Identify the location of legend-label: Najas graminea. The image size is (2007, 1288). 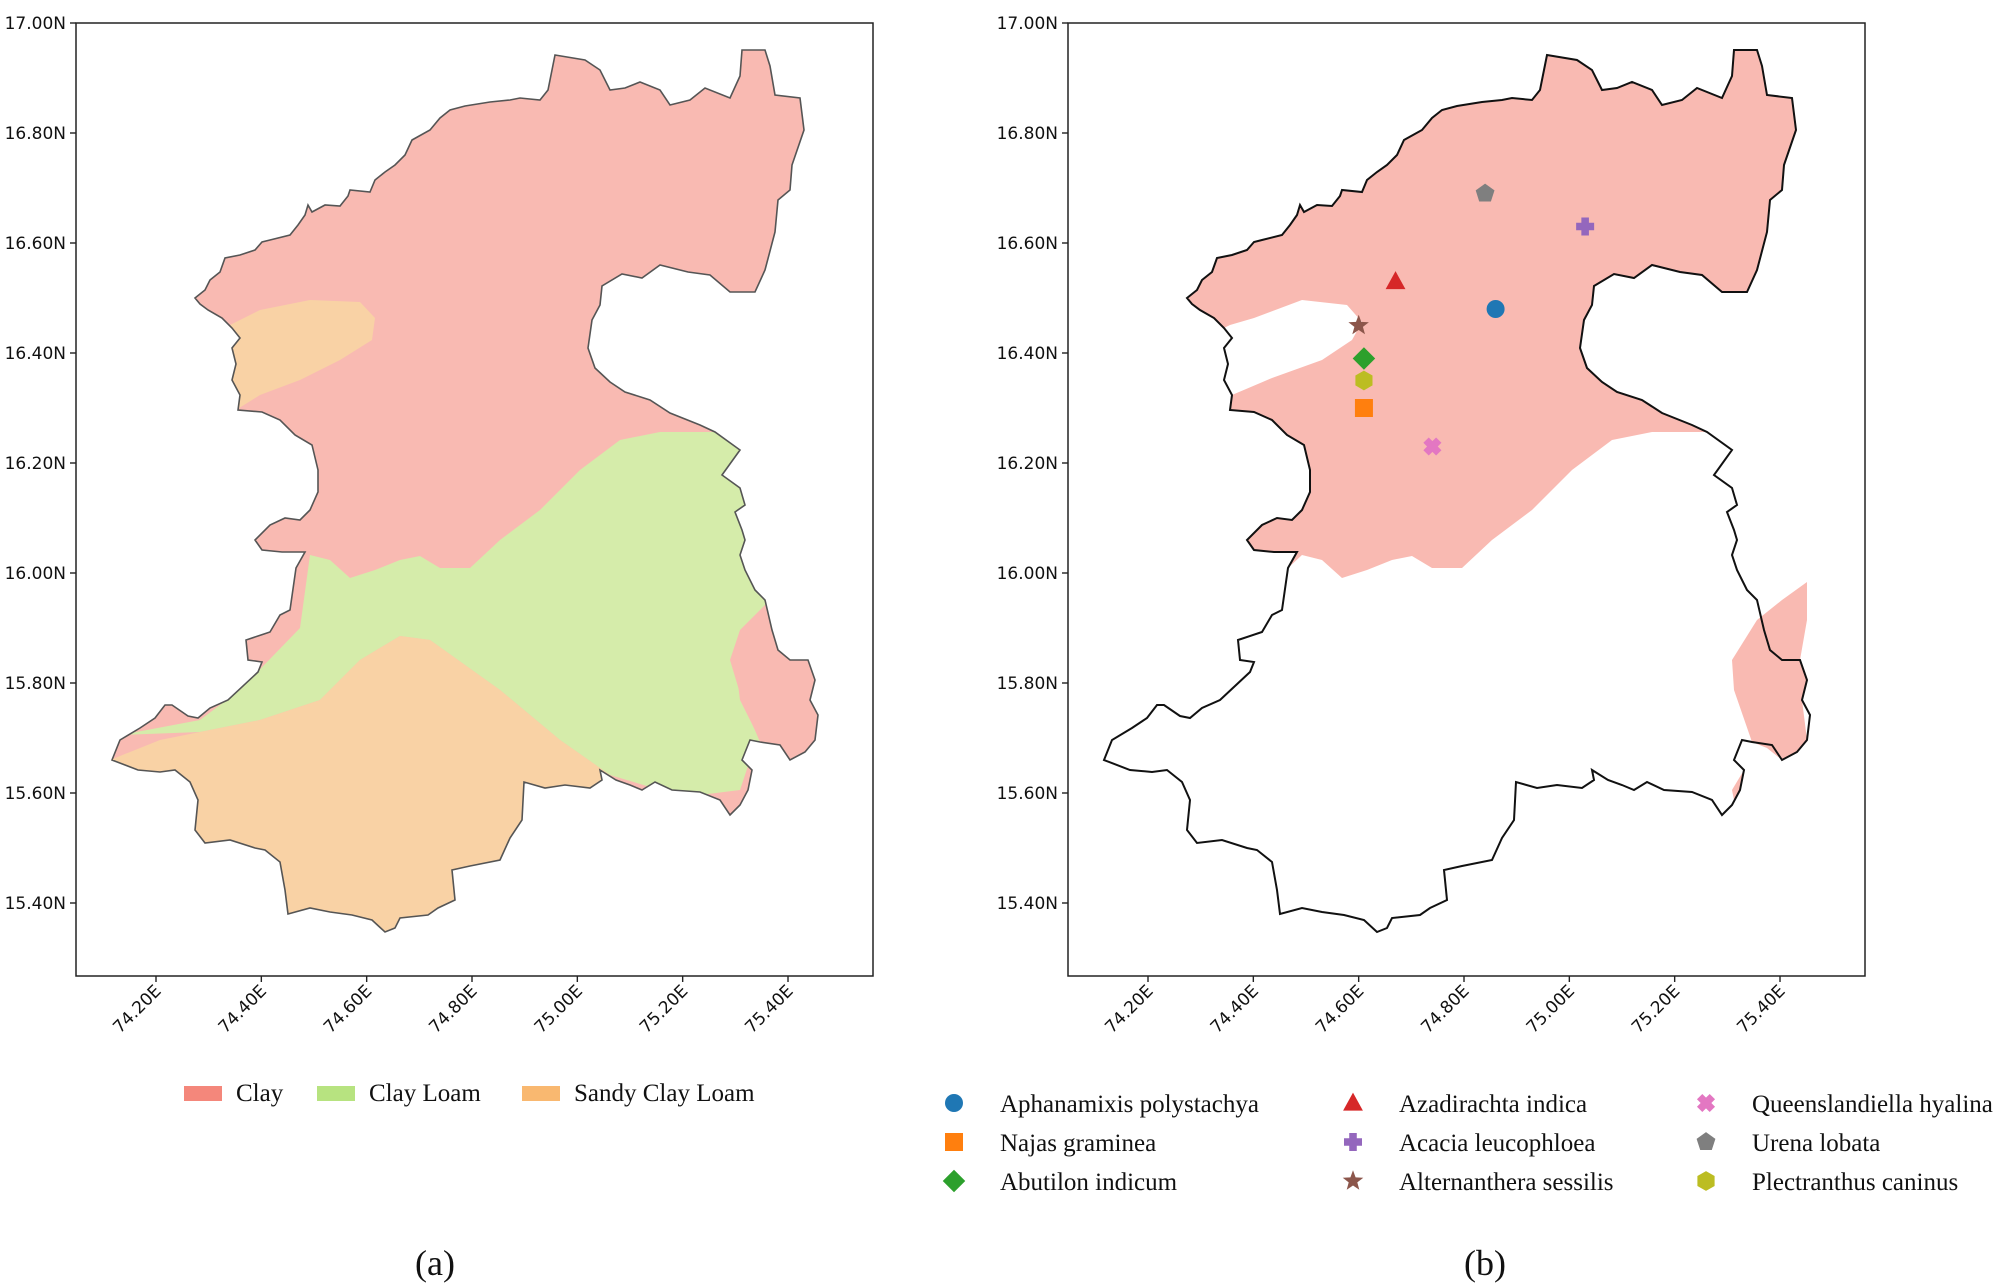
(1078, 1143).